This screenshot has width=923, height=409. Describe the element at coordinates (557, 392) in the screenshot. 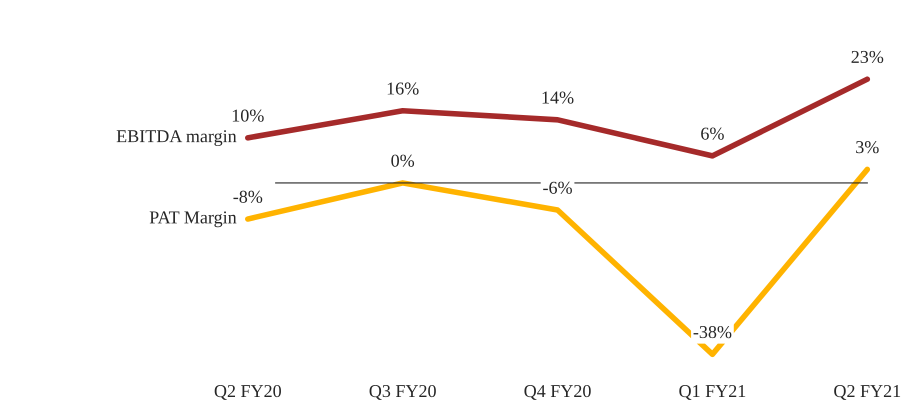

I see `x-tick-label: Q4 FY20` at that location.